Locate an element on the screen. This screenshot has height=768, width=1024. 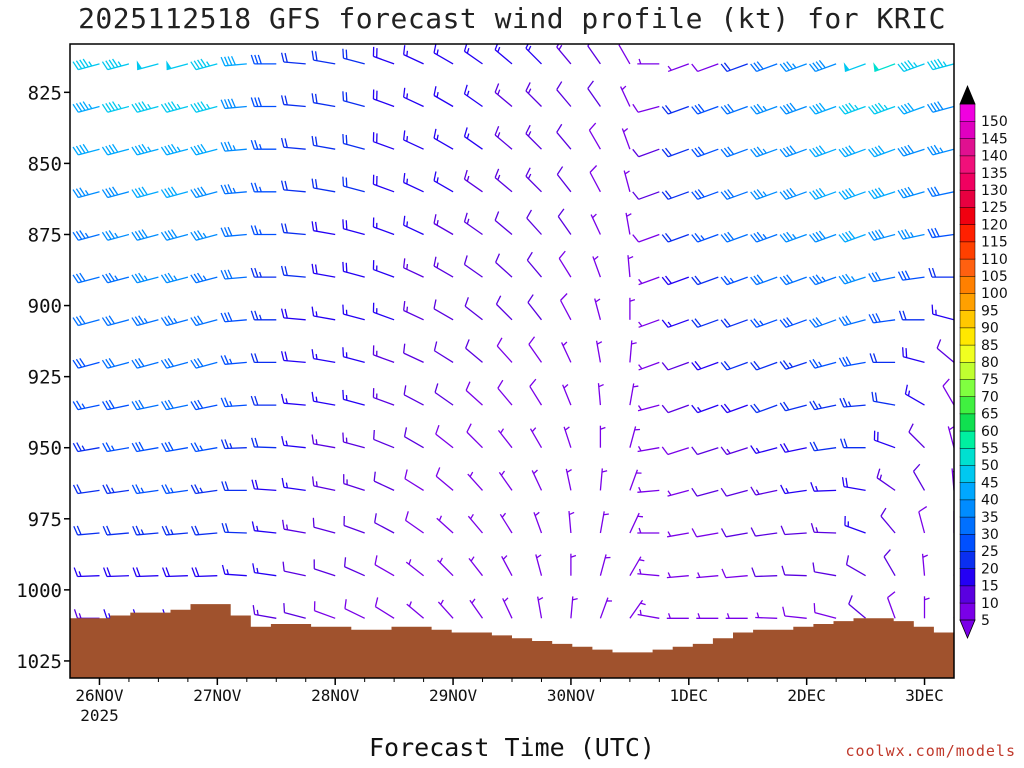
colorbar-label: 15 is located at coordinates (990, 587).